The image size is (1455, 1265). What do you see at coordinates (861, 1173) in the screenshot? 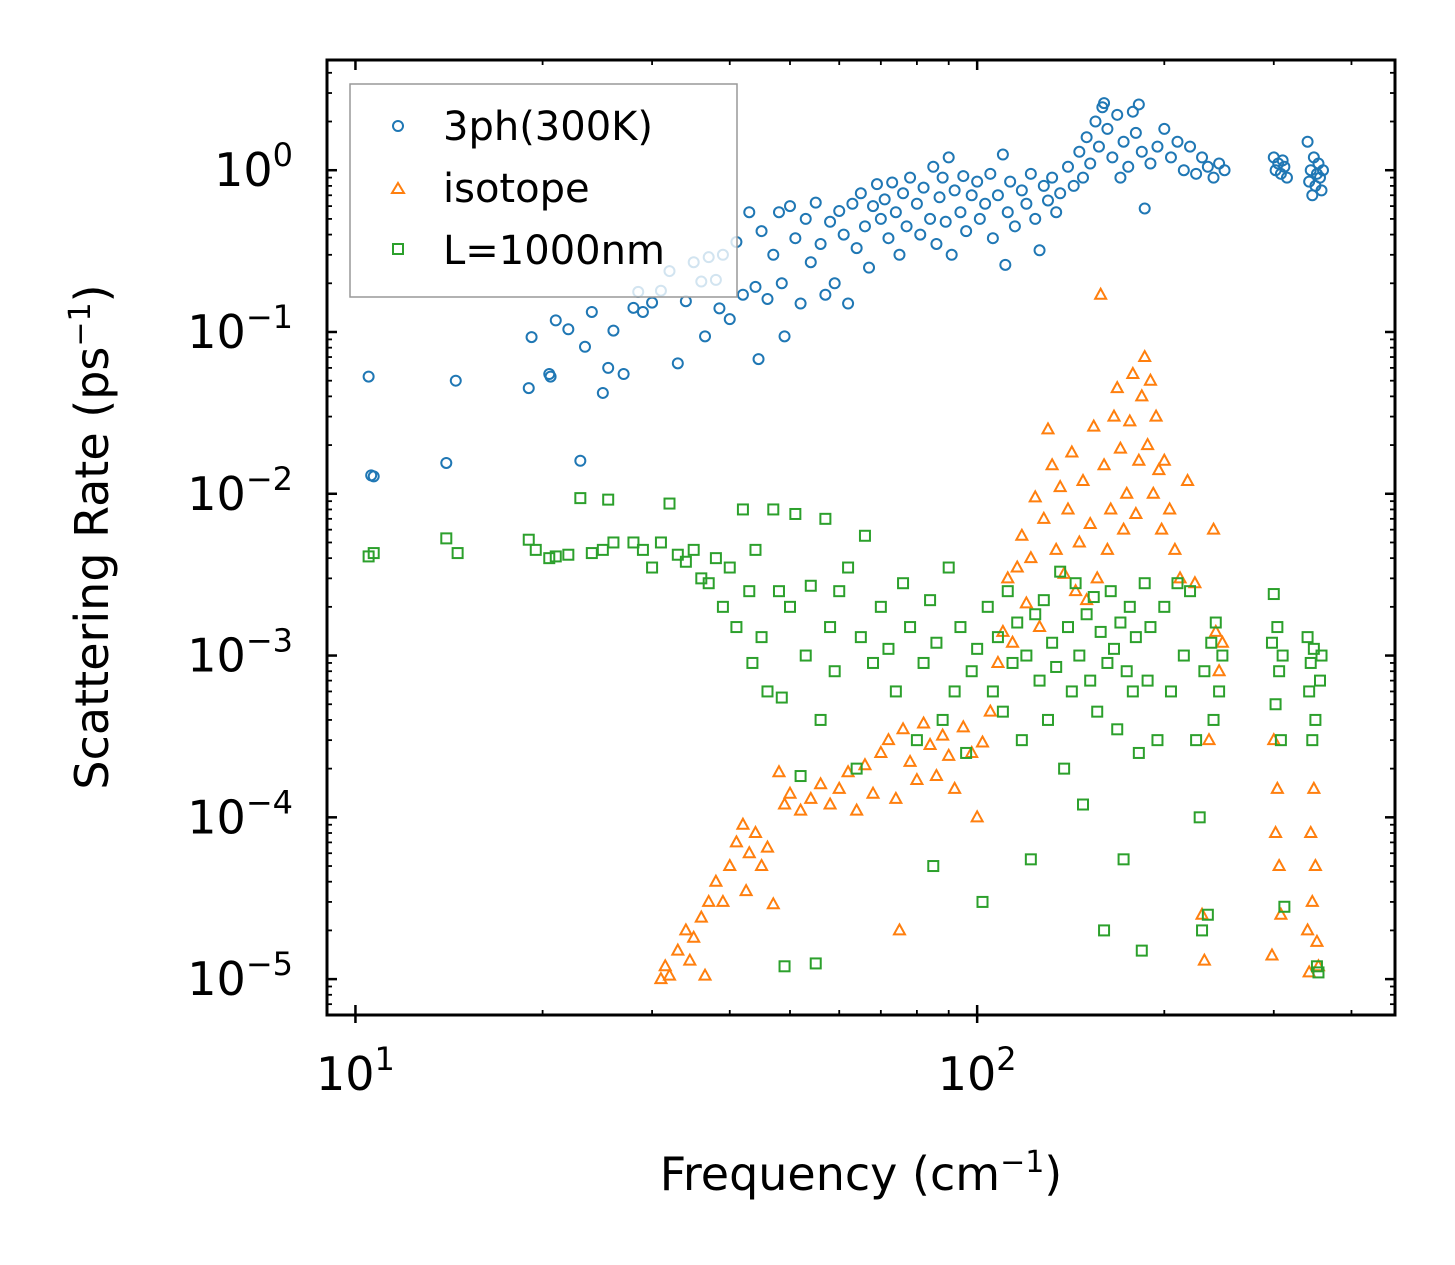
I see `x-axis-label: Frequency (cm−1)` at bounding box center [861, 1173].